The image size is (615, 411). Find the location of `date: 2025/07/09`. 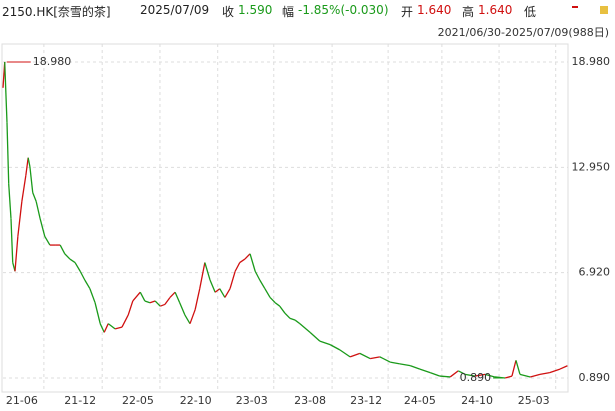

date: 2025/07/09 is located at coordinates (175, 10).